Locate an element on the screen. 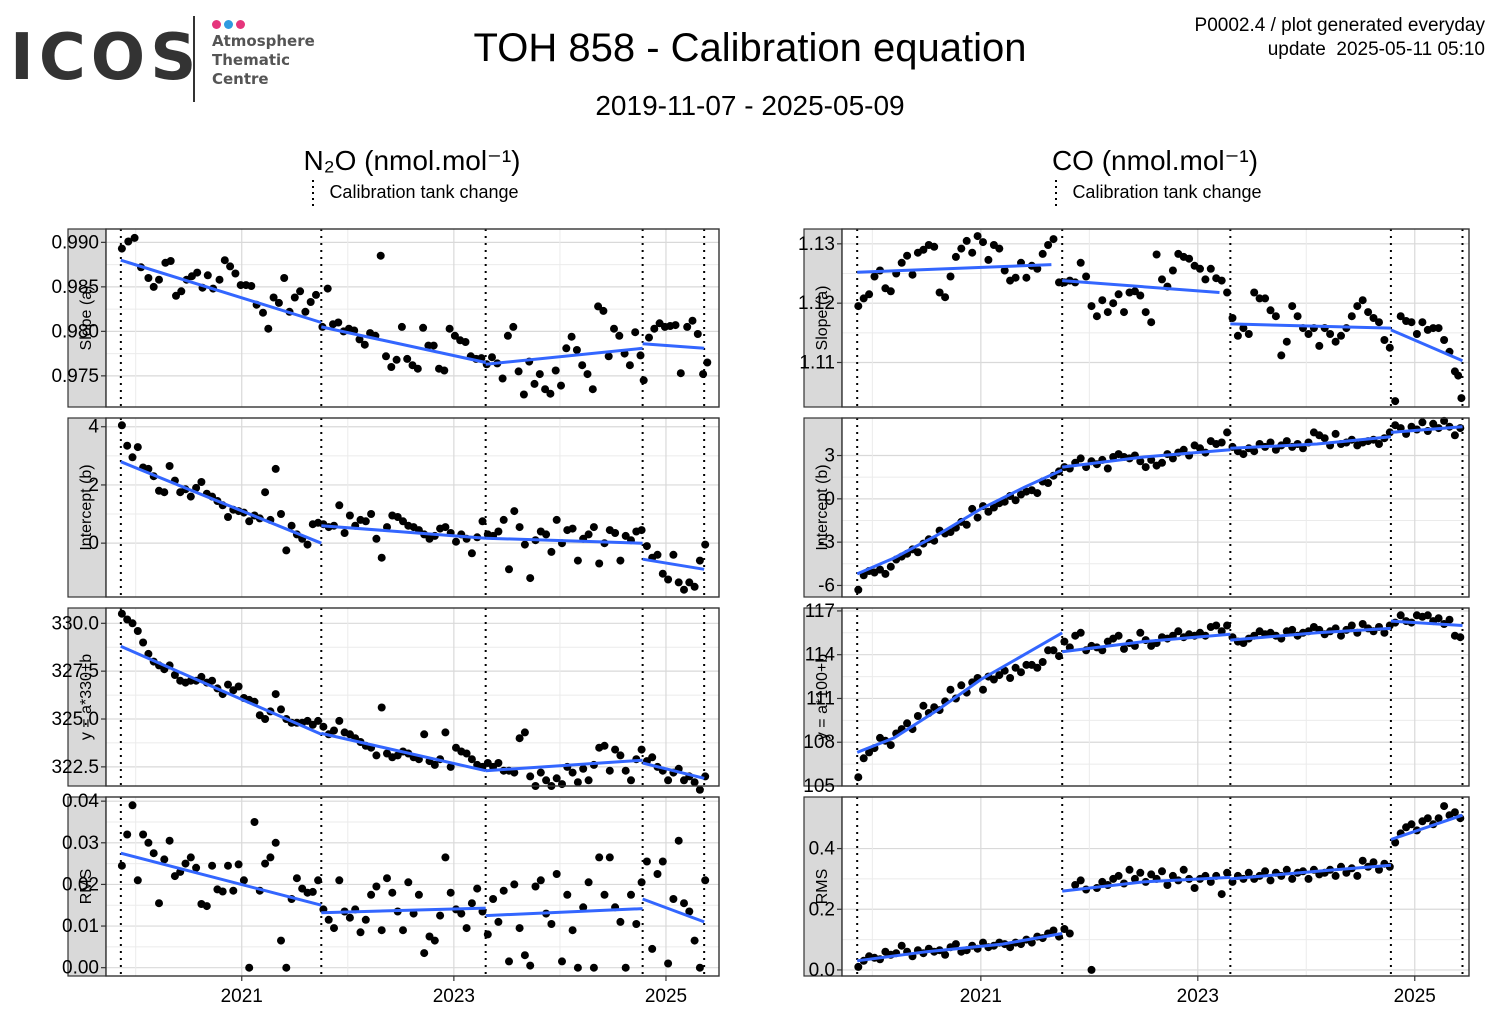  y-tick-label: 0.02 is located at coordinates (80, 884).